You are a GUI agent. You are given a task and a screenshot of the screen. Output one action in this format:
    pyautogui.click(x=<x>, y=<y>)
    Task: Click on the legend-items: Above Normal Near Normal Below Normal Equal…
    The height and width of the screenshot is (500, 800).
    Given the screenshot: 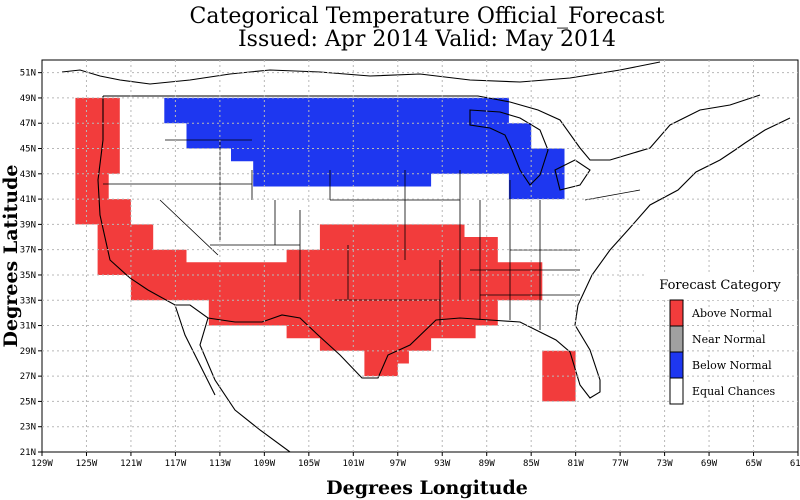 What is the action you would take?
    pyautogui.click(x=722, y=352)
    